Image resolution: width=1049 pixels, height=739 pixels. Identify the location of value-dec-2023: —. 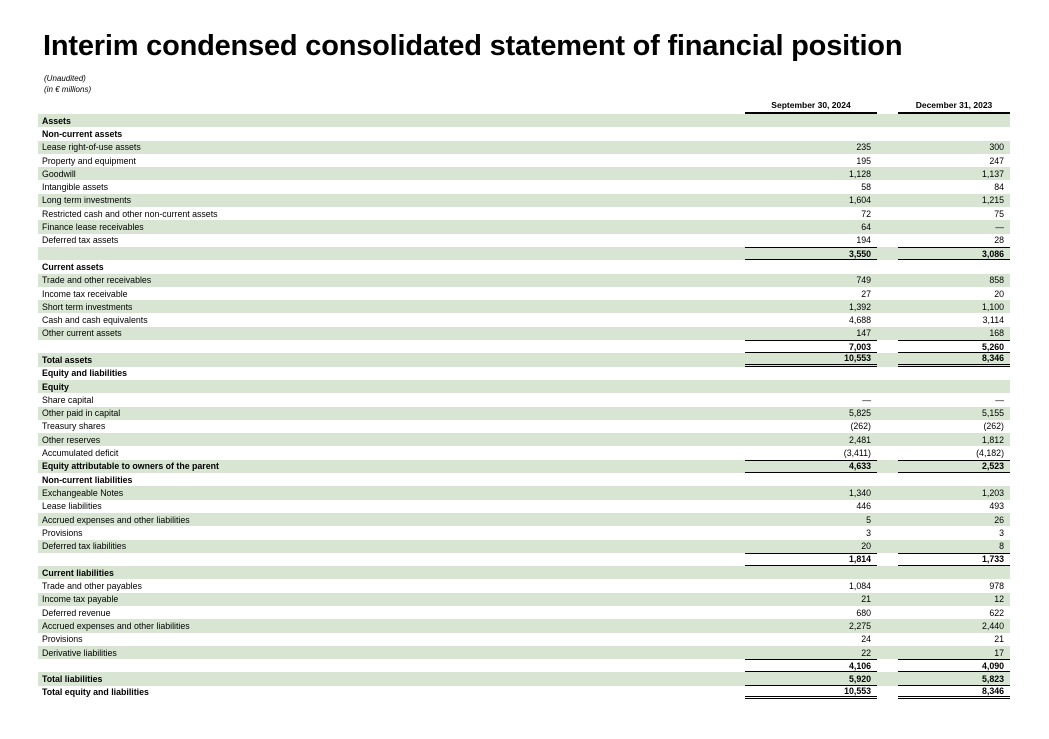
(999, 399).